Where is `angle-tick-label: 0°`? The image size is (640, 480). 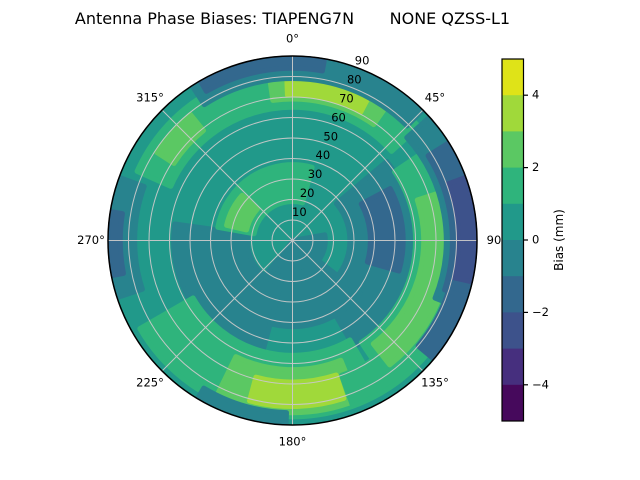 angle-tick-label: 0° is located at coordinates (292, 39).